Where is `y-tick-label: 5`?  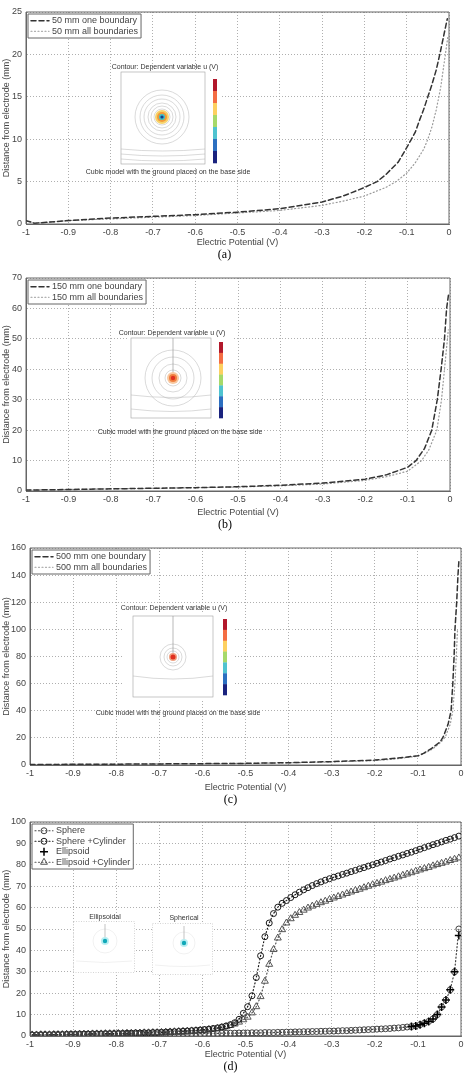
y-tick-label: 5 is located at coordinates (19, 181).